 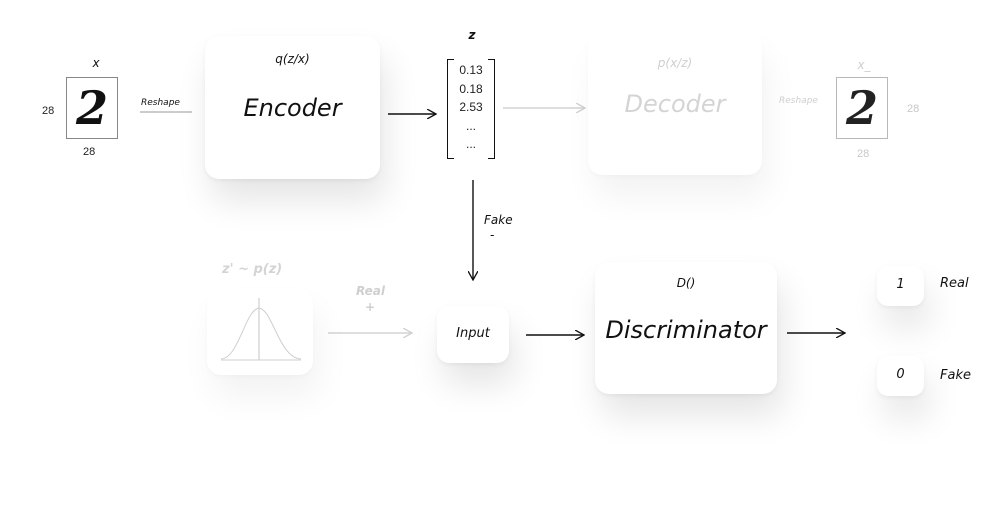 I want to click on gaussian-curve-icon, so click(x=261, y=329).